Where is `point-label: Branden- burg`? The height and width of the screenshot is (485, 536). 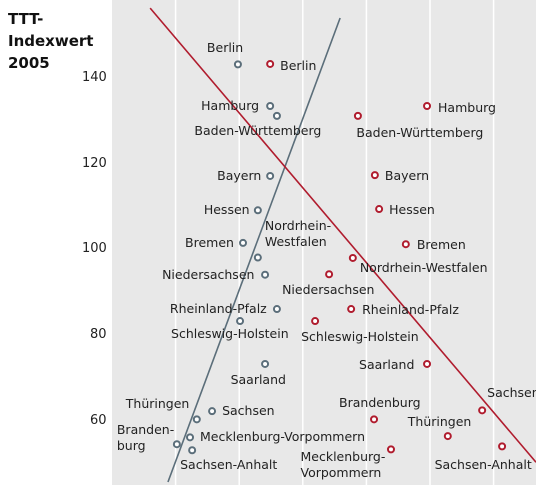
point-label: Branden- burg is located at coordinates (145, 438).